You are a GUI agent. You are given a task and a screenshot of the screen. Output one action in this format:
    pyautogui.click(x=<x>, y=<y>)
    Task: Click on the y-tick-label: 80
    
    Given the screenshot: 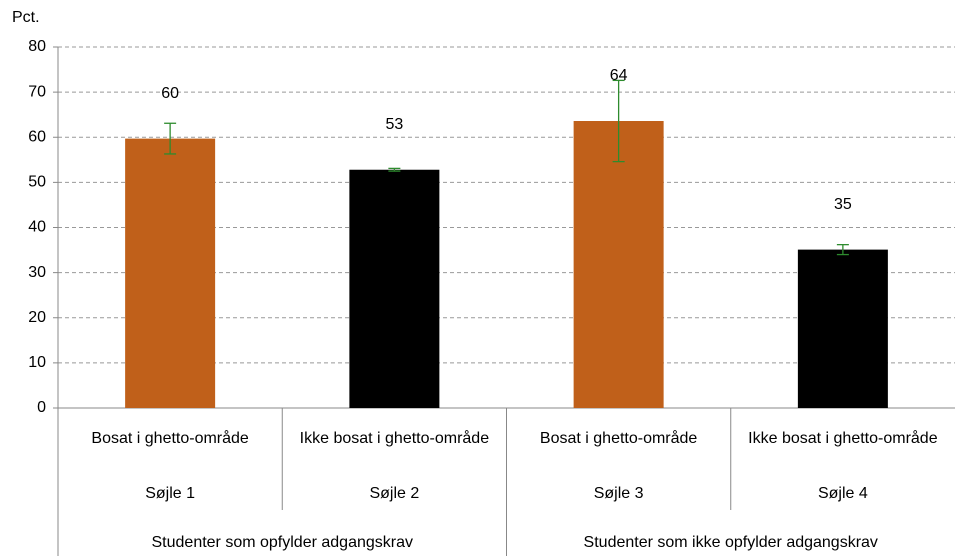 What is the action you would take?
    pyautogui.click(x=37, y=46)
    